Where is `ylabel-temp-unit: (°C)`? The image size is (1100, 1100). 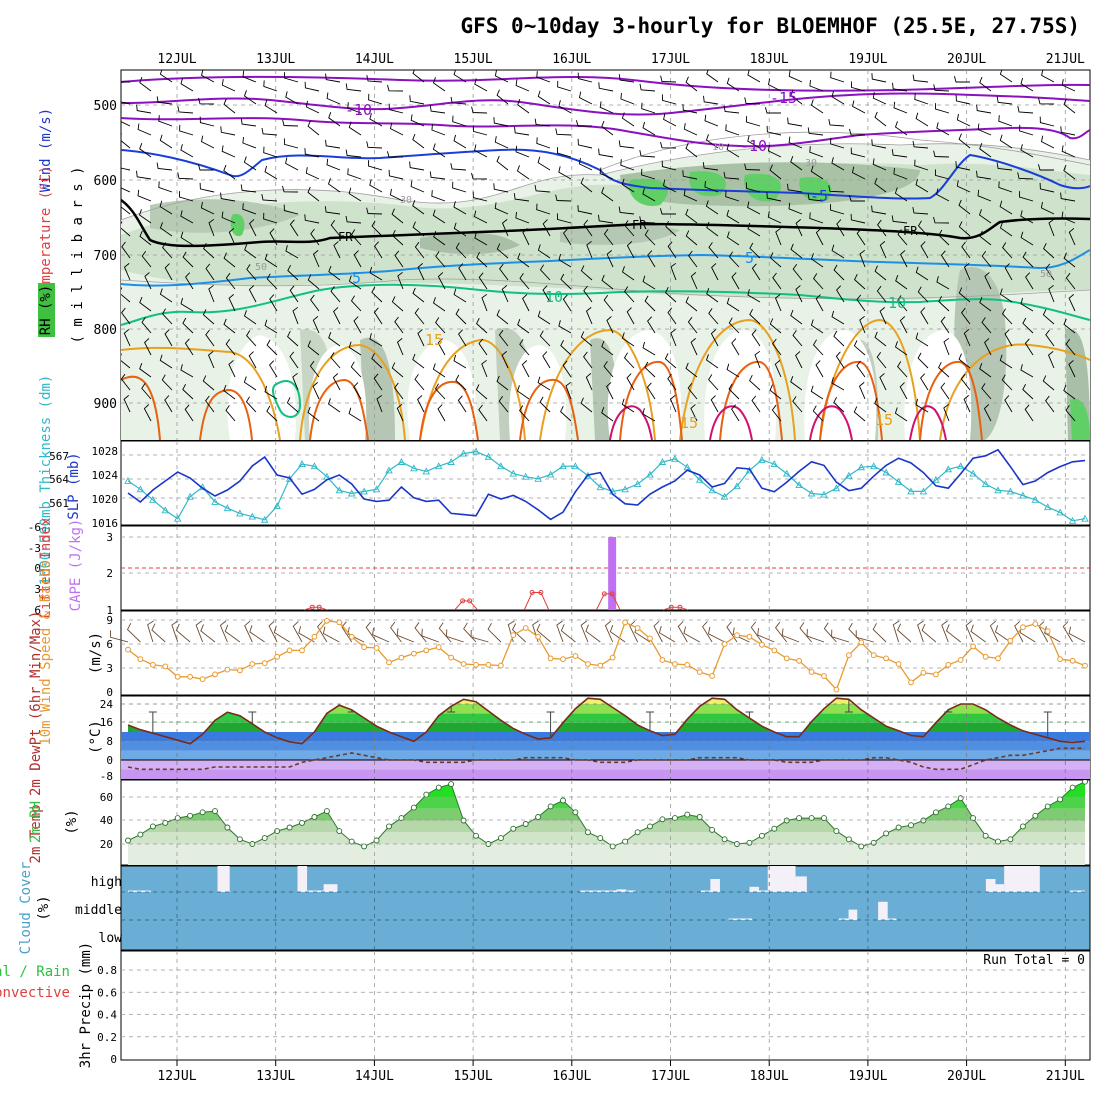 ylabel-temp-unit: (°C) is located at coordinates (96, 737).